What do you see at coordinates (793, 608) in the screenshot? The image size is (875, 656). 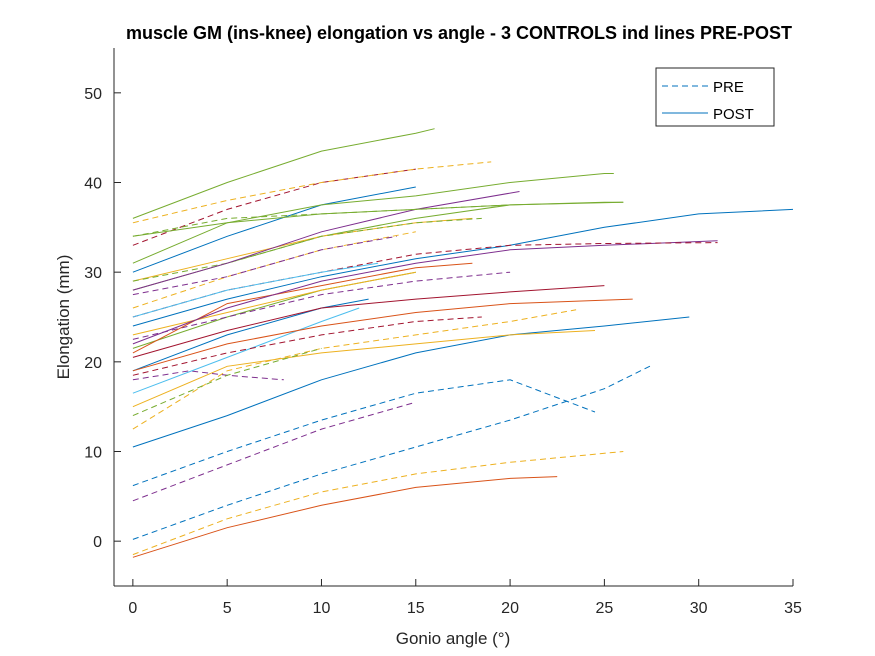 I see `x-tick-label: 35` at bounding box center [793, 608].